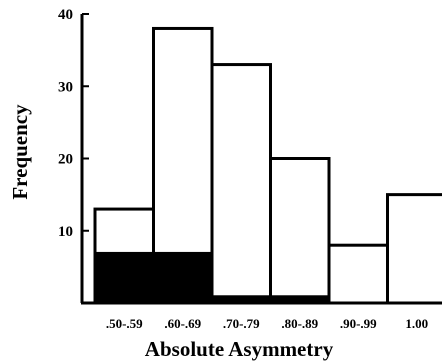 This screenshot has height=363, width=442. Describe the element at coordinates (124, 323) in the screenshot. I see `x-tick-label-0: .50-.59` at that location.